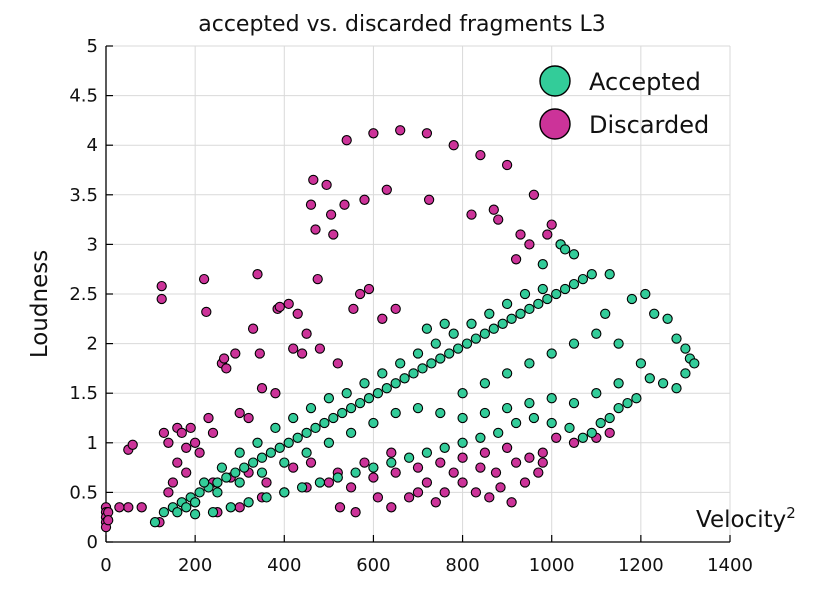 The image size is (831, 593). Describe the element at coordinates (195, 565) in the screenshot. I see `x-tick-label: 200` at that location.